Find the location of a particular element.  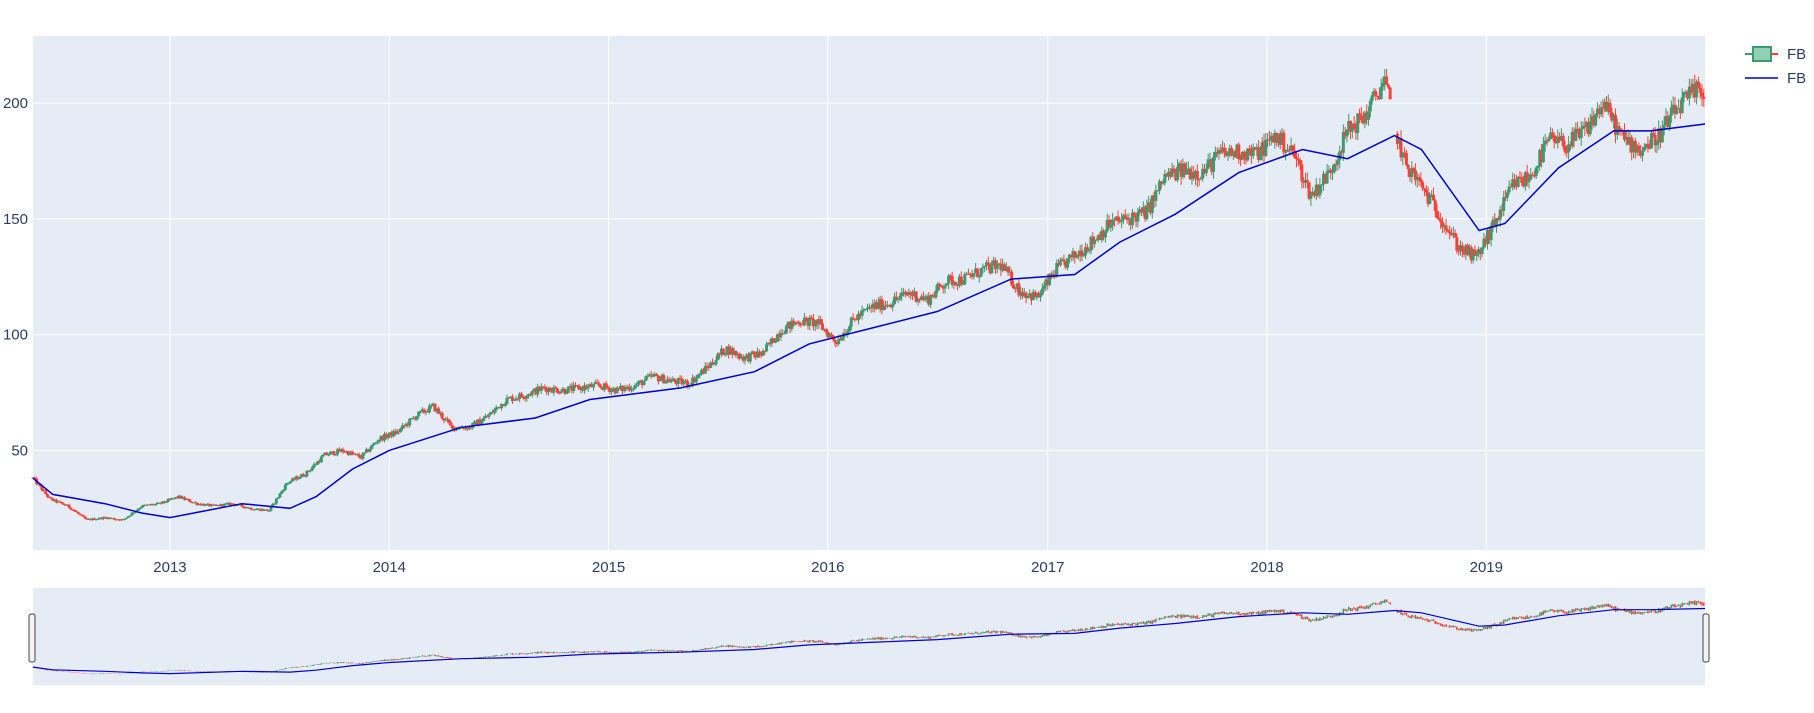

range-slider-left-handle is located at coordinates (32, 638).